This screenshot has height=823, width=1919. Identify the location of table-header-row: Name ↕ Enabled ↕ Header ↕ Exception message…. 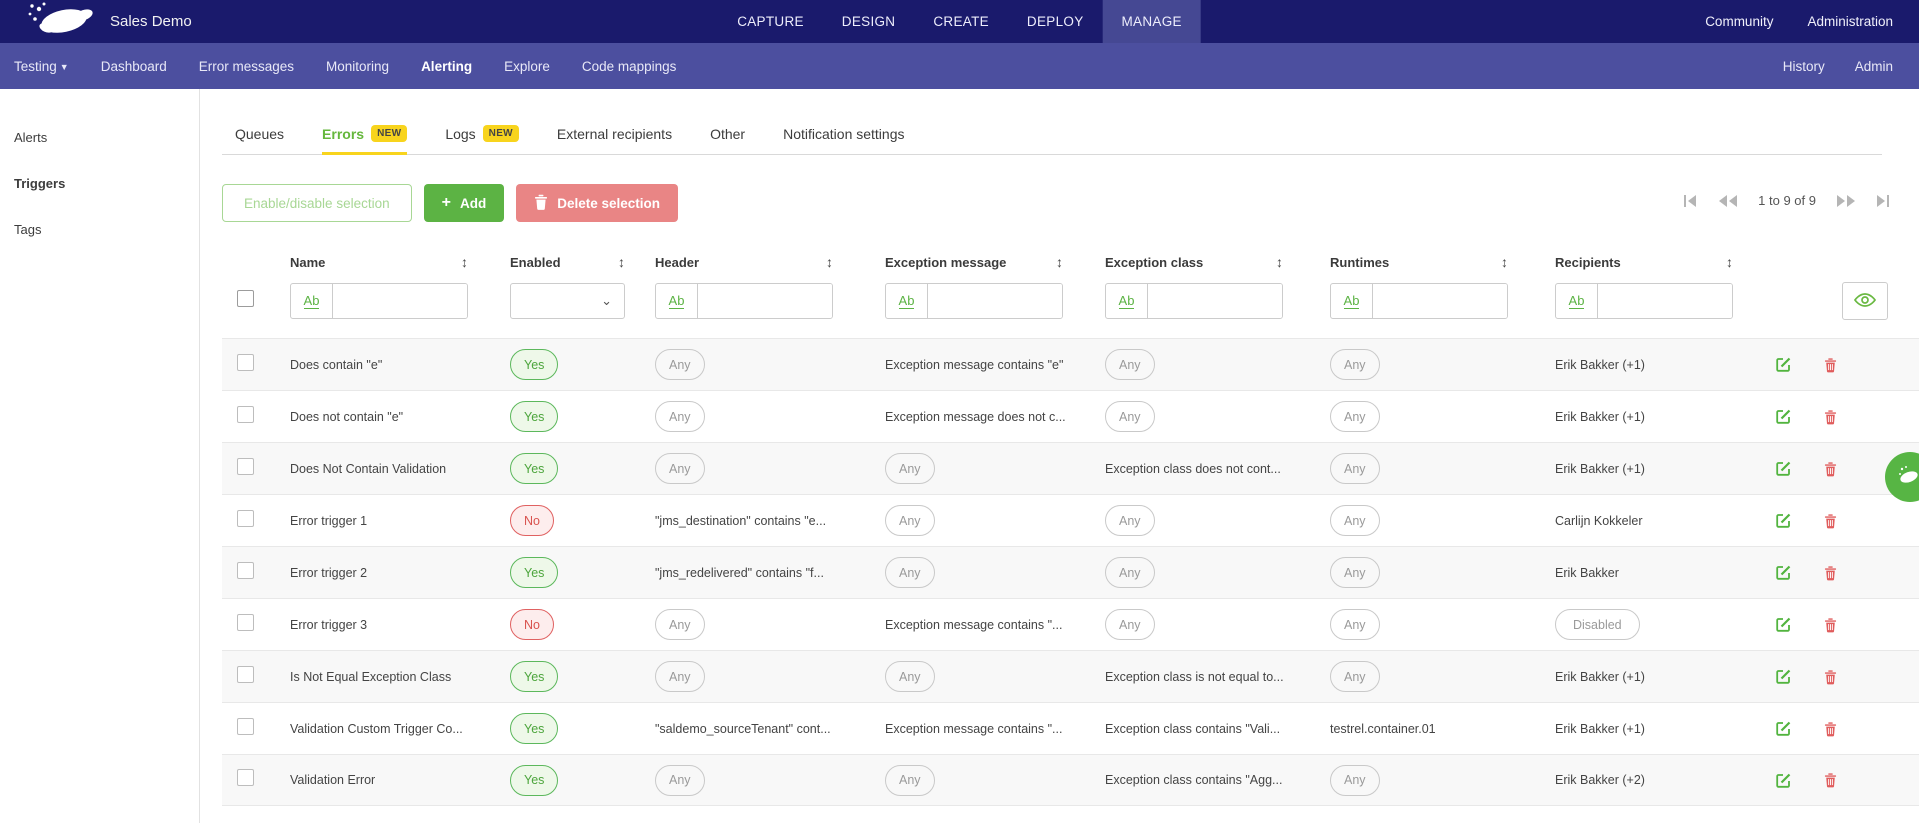
(1011, 262).